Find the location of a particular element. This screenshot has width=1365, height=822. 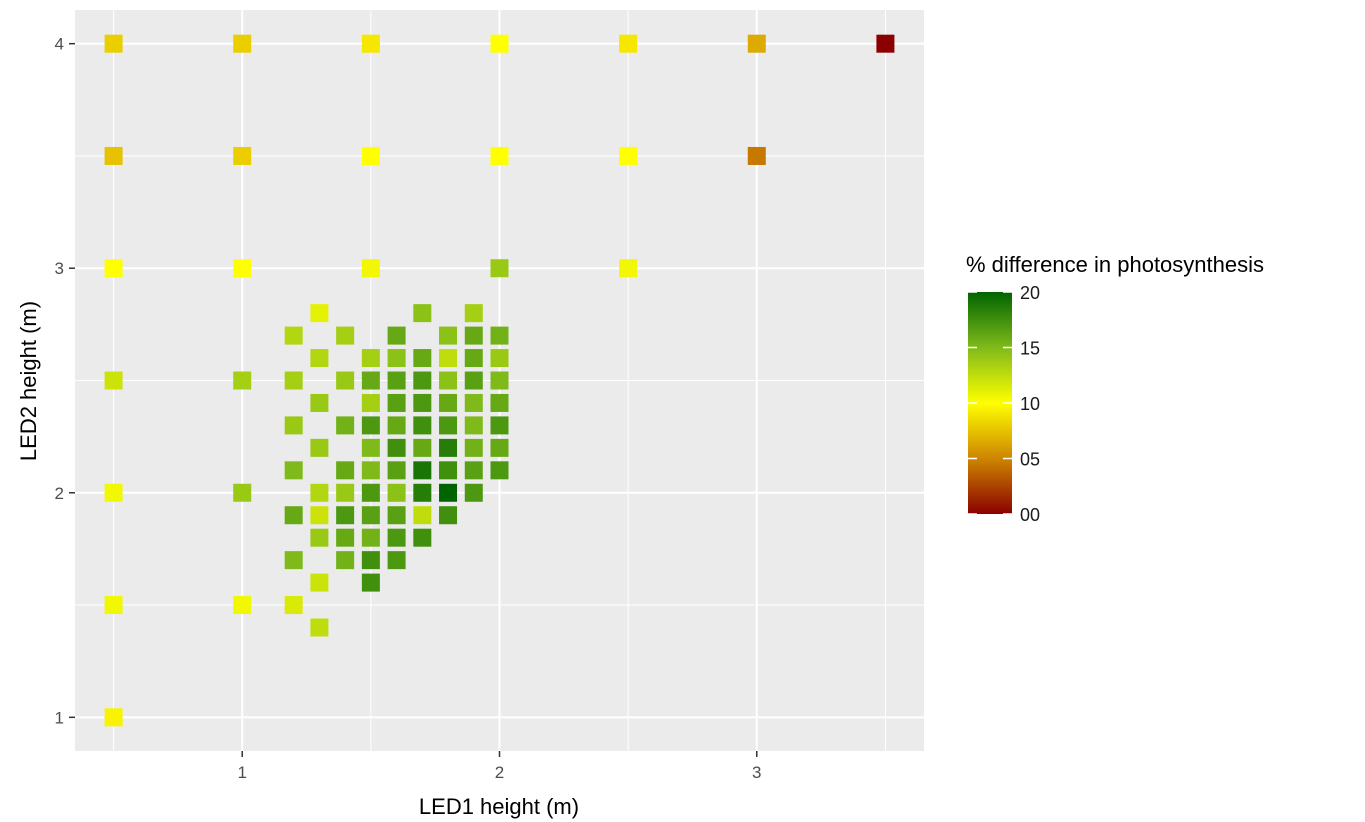

x-tick-label: 2 is located at coordinates (499, 772).